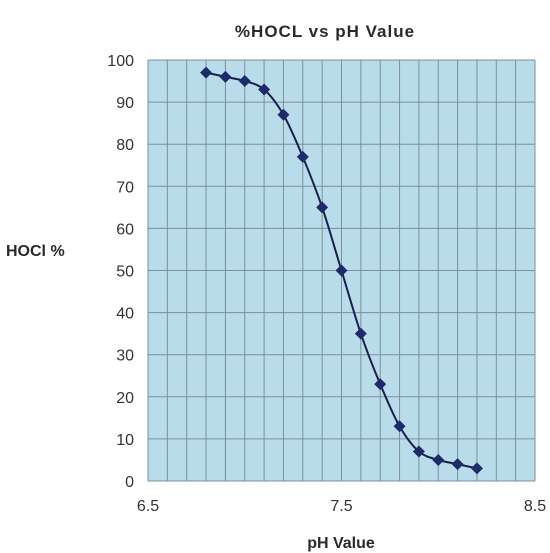 The height and width of the screenshot is (553, 550). Describe the element at coordinates (125, 440) in the screenshot. I see `y-tick-label: 10` at that location.